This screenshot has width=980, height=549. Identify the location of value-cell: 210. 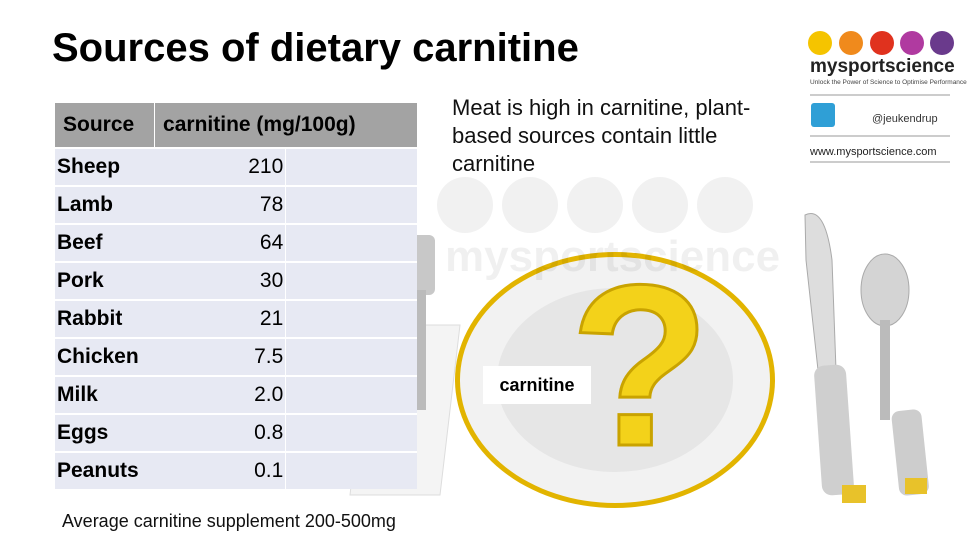
(220, 166).